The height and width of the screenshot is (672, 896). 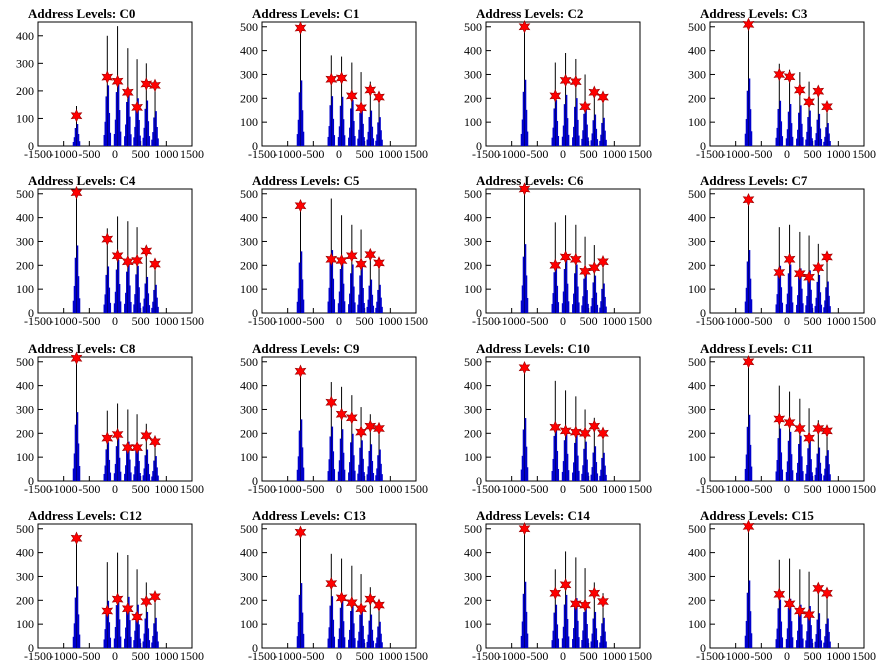 What do you see at coordinates (305, 13) in the screenshot?
I see `panel-title: Address Levels: C1` at bounding box center [305, 13].